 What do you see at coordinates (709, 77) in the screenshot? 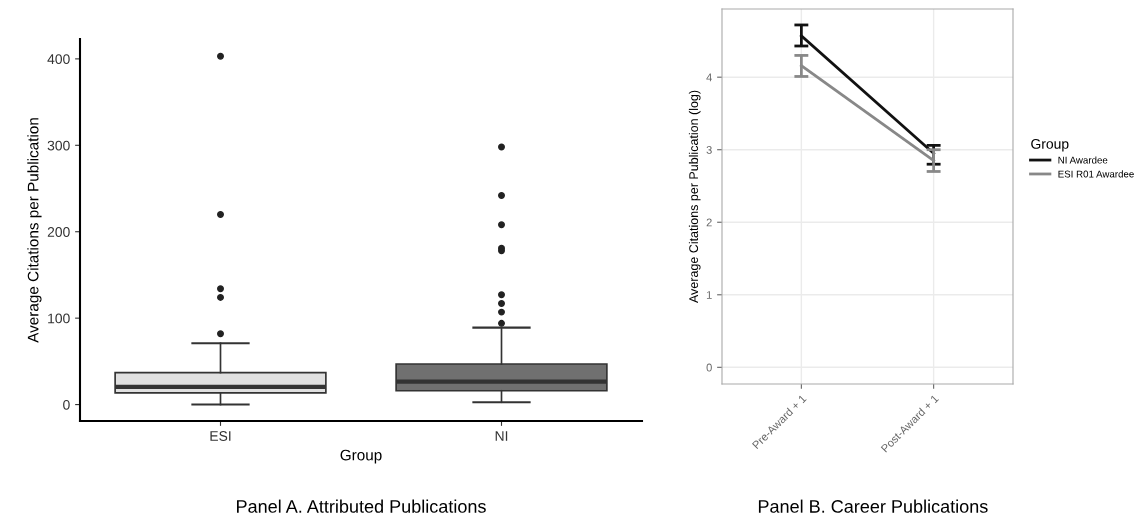
I see `y-tick-label: 4` at bounding box center [709, 77].